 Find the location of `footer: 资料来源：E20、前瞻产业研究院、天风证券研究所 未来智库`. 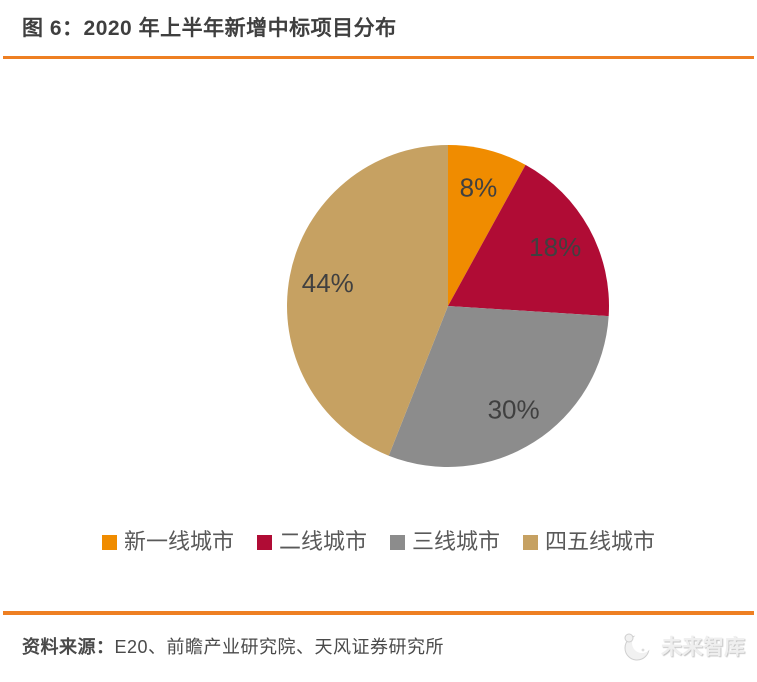

footer: 资料来源：E20、前瞻产业研究院、天风证券研究所 未来智库 is located at coordinates (383, 646).